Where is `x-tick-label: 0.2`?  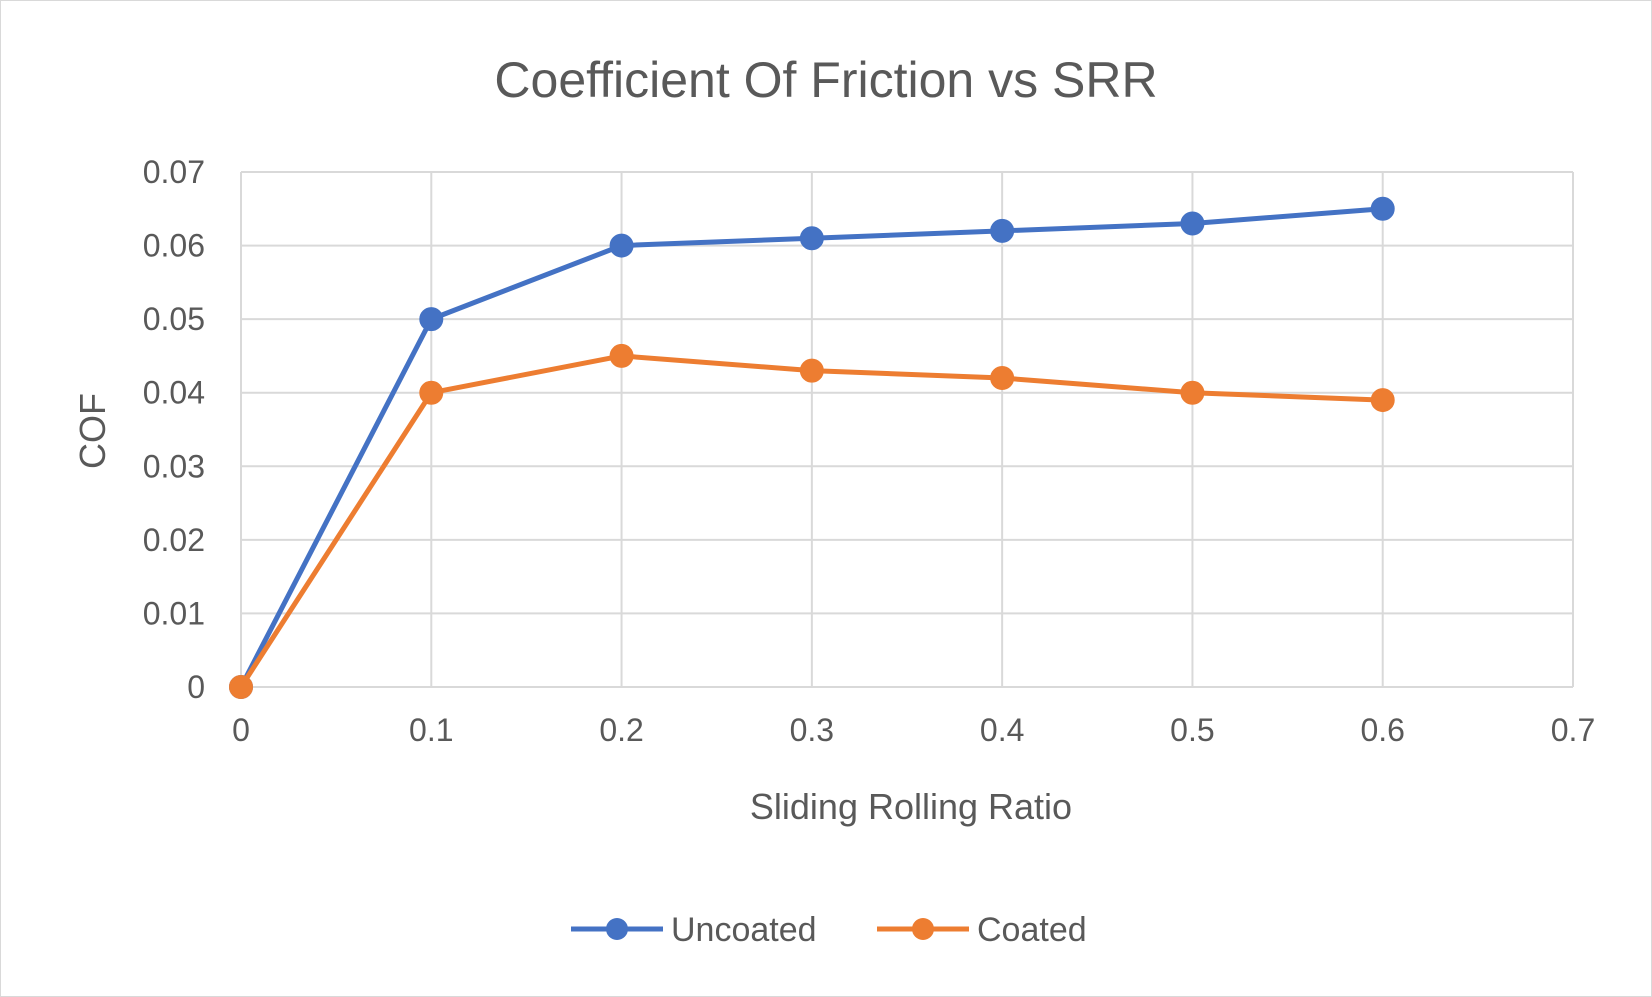
x-tick-label: 0.2 is located at coordinates (621, 730).